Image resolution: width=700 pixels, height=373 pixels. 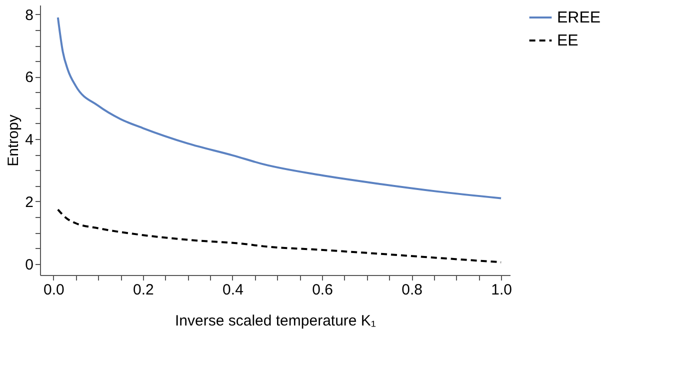 I want to click on y-tick-label: 4, so click(x=29, y=140).